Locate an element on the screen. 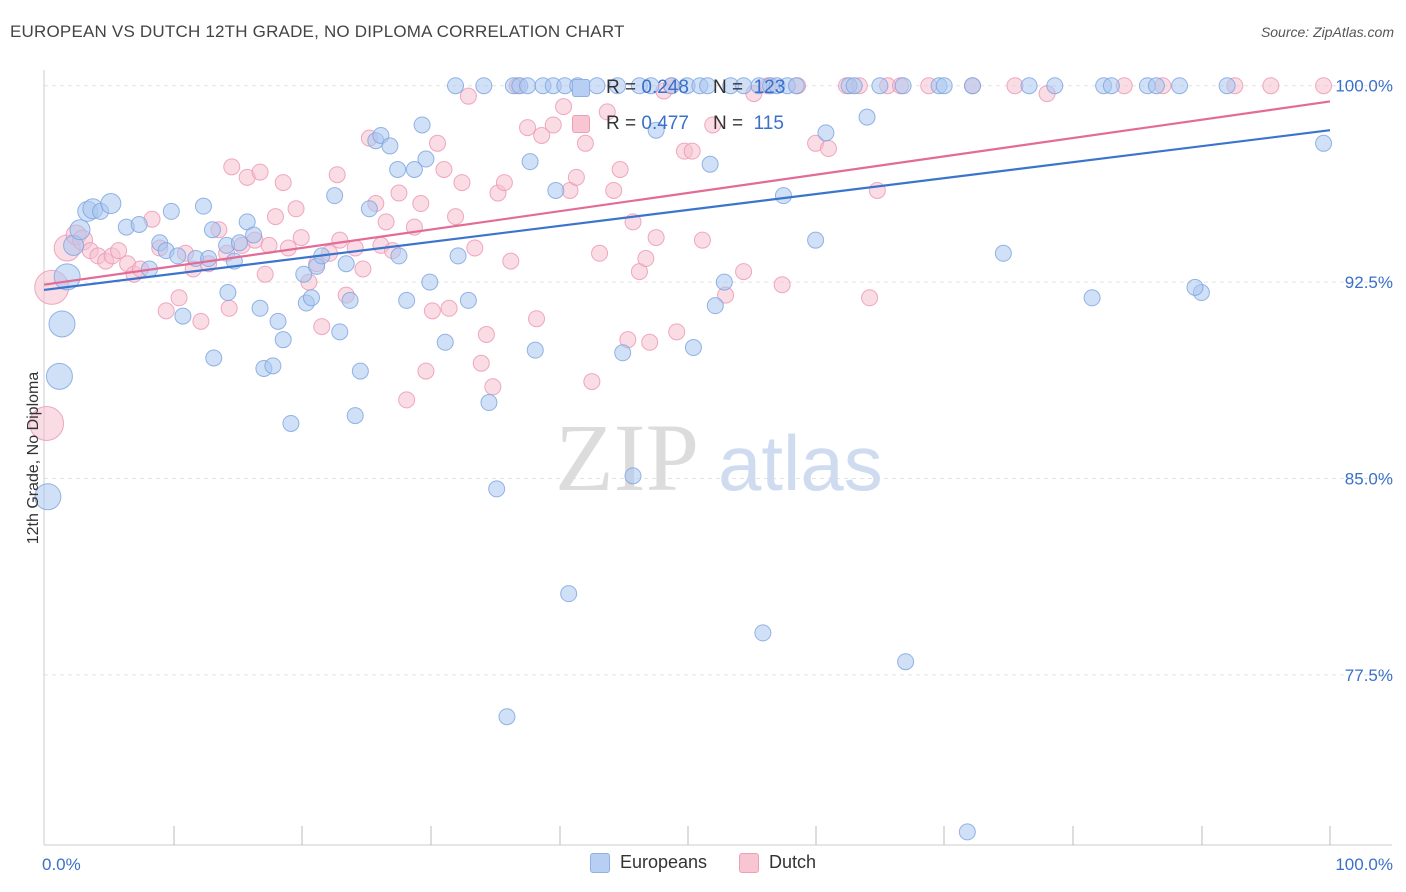  europeans-swatch is located at coordinates (581, 88).